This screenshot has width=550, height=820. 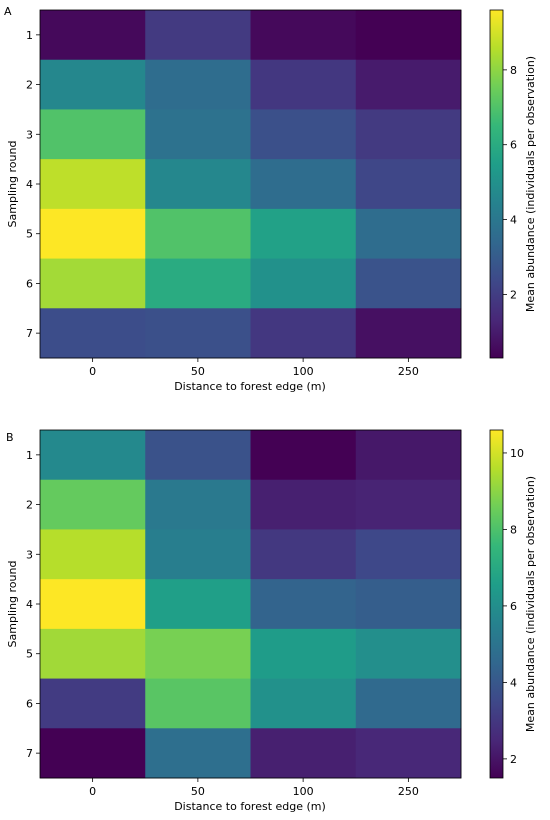 What do you see at coordinates (250, 806) in the screenshot?
I see `x-axis-label-b: Distance to forest edge (m)` at bounding box center [250, 806].